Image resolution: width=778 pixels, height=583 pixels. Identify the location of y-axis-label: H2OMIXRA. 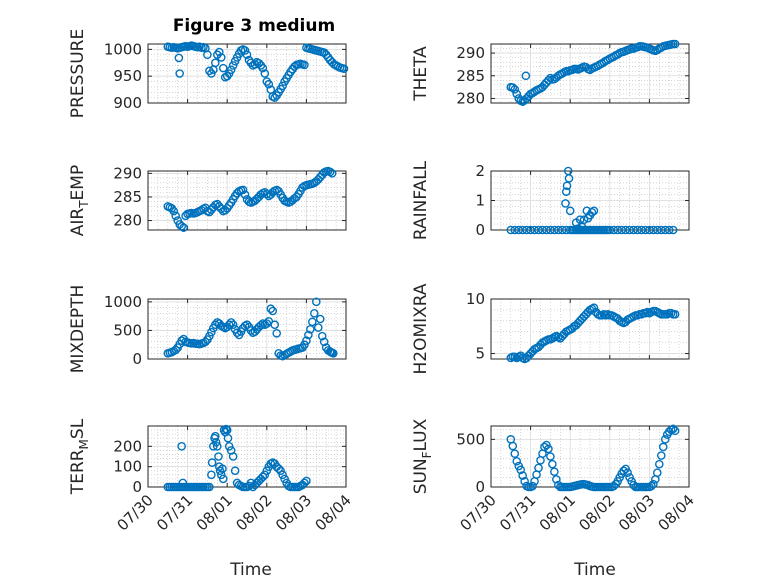
(421, 328).